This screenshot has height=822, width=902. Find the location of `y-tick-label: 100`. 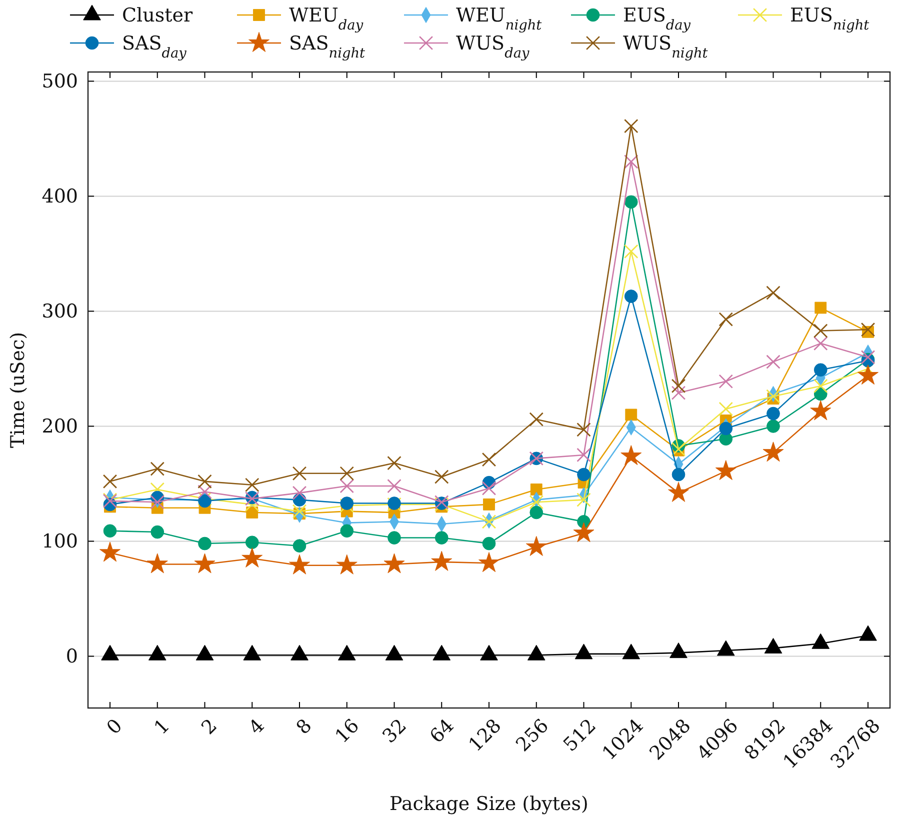

y-tick-label: 100 is located at coordinates (60, 541).